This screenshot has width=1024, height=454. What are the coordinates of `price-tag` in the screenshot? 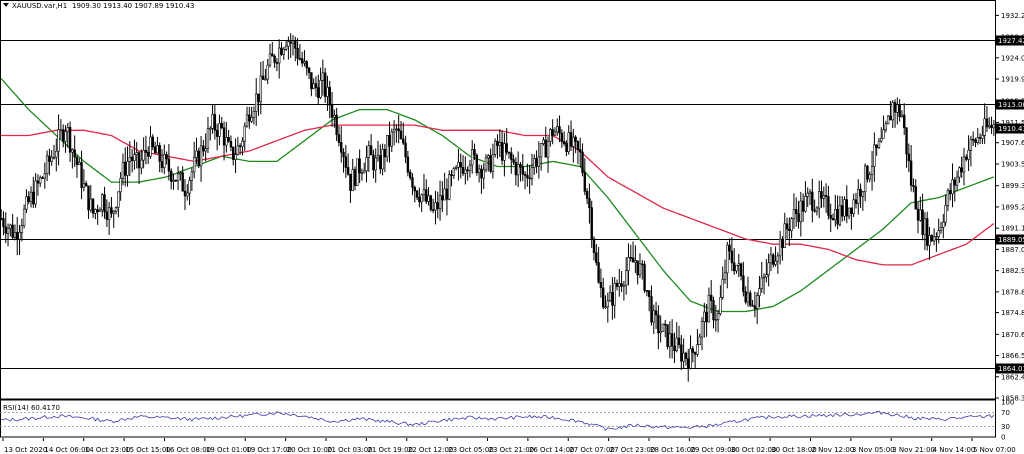 It's located at (1010, 368).